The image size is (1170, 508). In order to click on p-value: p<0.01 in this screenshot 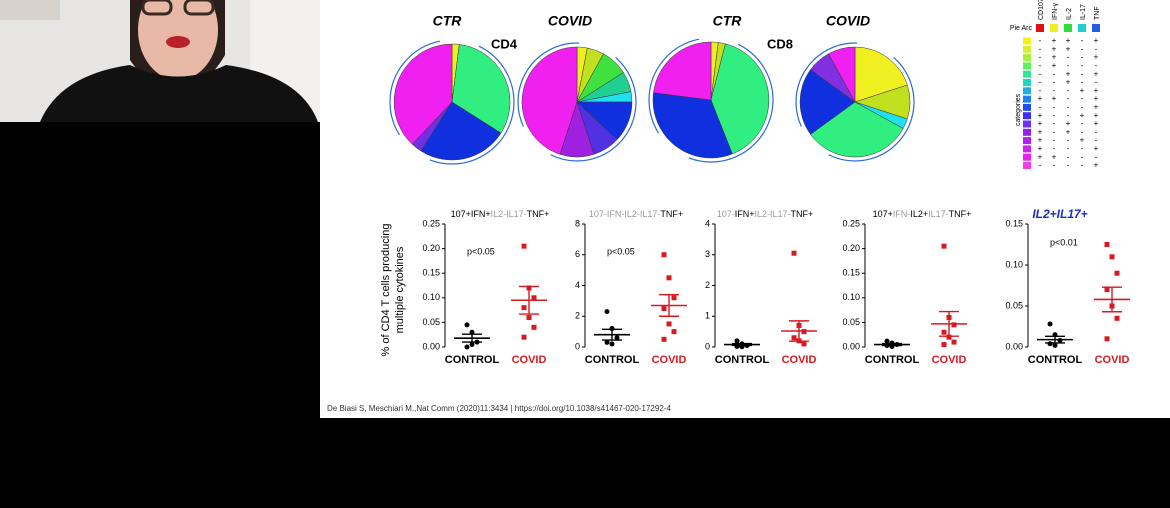, I will do `click(1064, 242)`.